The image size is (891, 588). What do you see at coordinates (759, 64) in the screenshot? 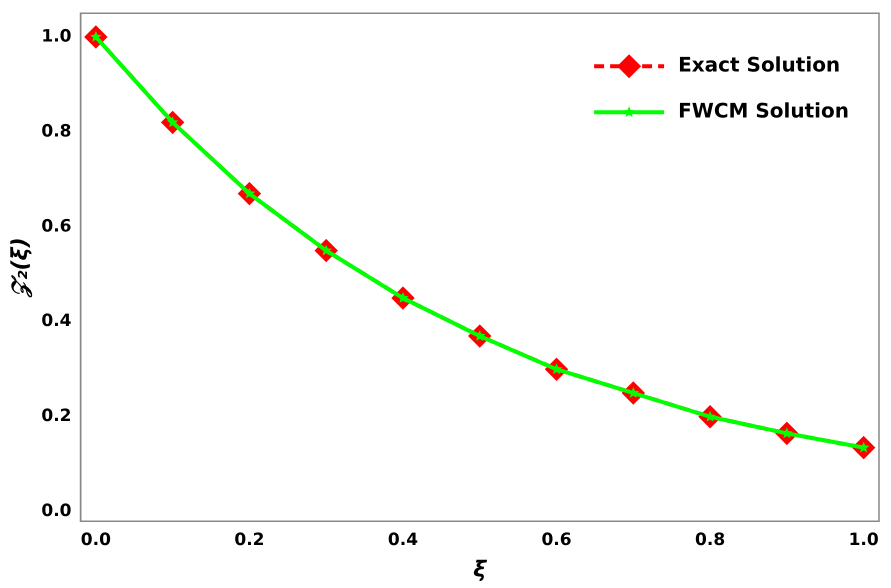
I see `legend-label: Exact Solution` at bounding box center [759, 64].